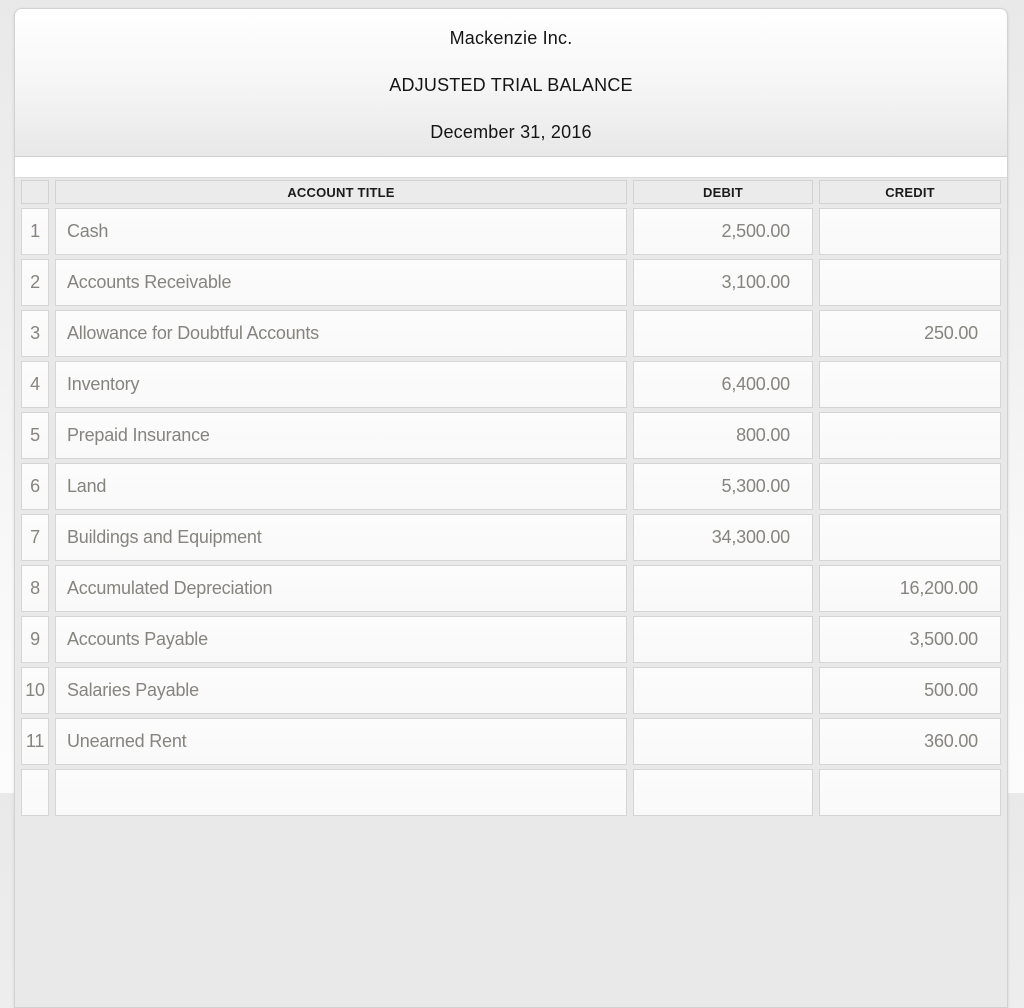 This screenshot has width=1024, height=1008. Describe the element at coordinates (910, 639) in the screenshot. I see `credit-cell: 3,500.00` at that location.